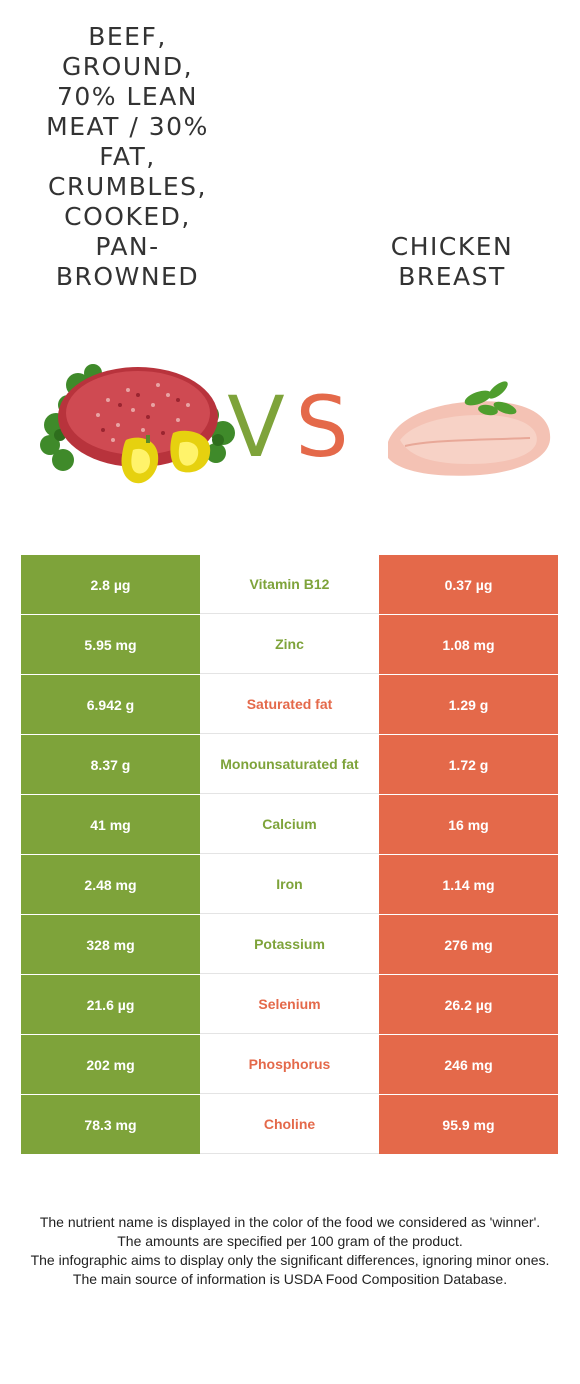  I want to click on nutrient-name: Selenium, so click(289, 1004).